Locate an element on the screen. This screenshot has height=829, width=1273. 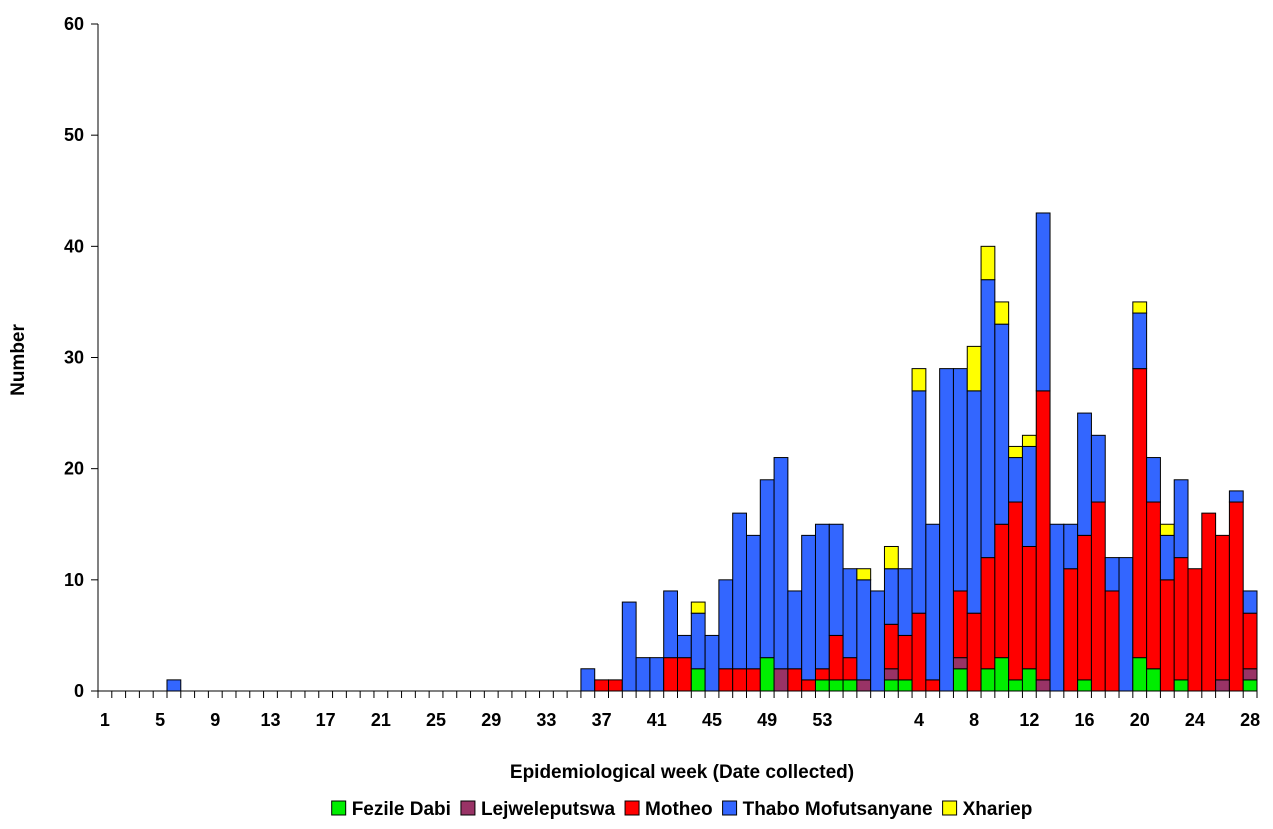
y-tick-label-60: 60 is located at coordinates (74, 24).